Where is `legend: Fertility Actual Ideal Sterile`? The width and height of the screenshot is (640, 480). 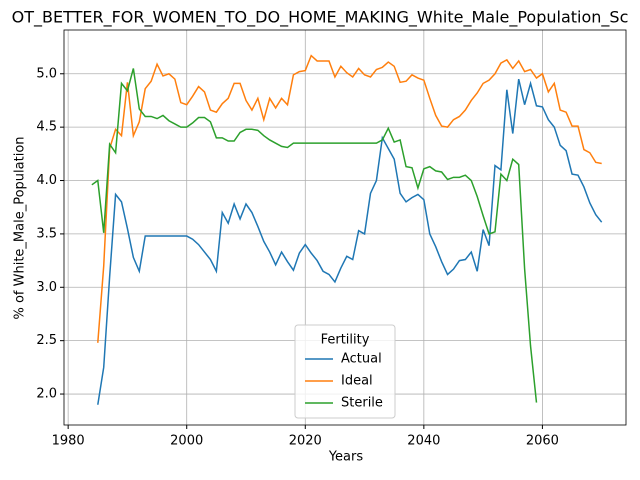
legend: Fertility Actual Ideal Sterile is located at coordinates (345, 371).